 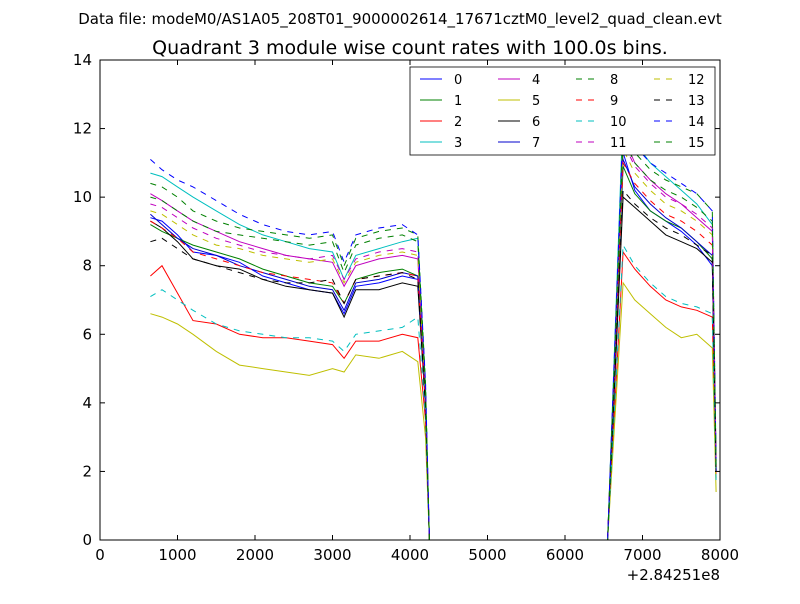 I want to click on y-tick-label: 8, so click(x=87, y=266).